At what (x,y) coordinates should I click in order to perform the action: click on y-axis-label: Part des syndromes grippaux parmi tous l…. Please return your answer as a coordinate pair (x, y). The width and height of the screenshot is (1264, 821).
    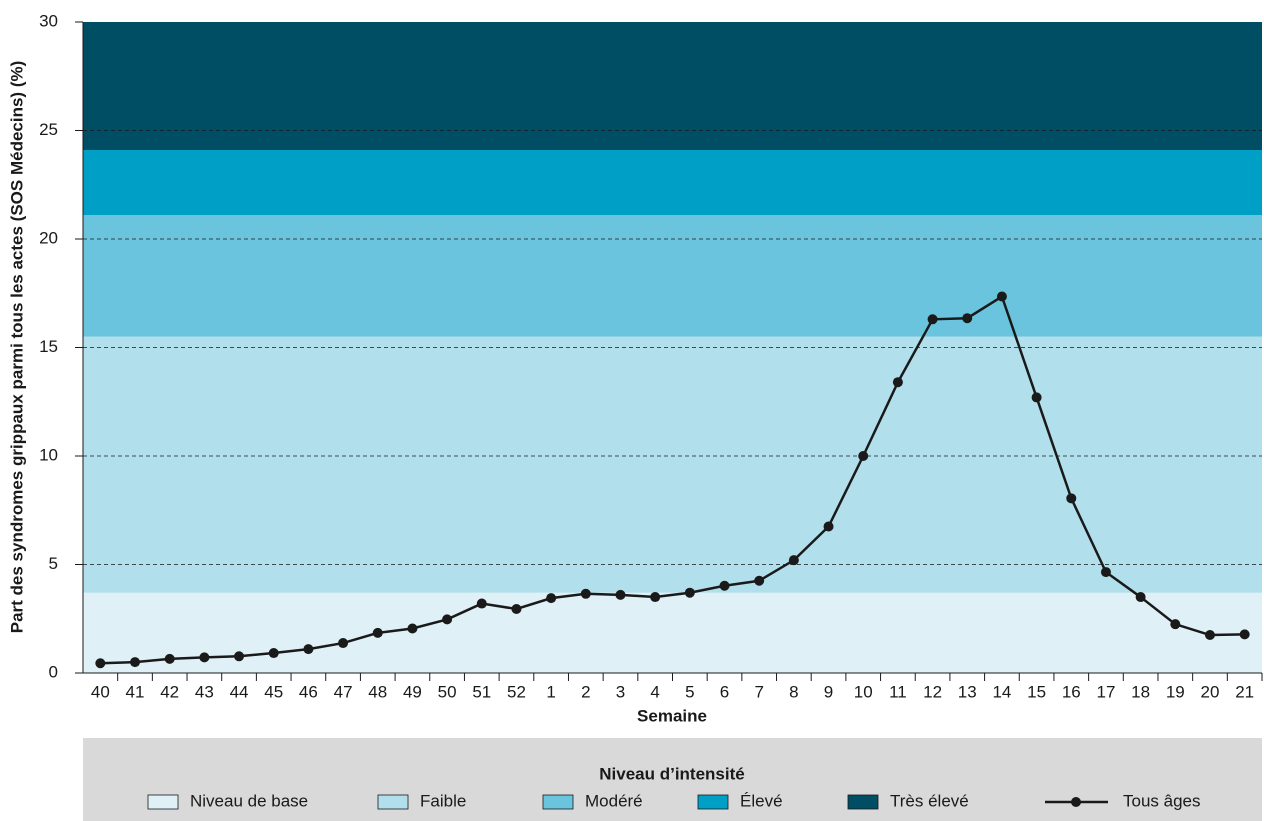
    Looking at the image, I should click on (16, 347).